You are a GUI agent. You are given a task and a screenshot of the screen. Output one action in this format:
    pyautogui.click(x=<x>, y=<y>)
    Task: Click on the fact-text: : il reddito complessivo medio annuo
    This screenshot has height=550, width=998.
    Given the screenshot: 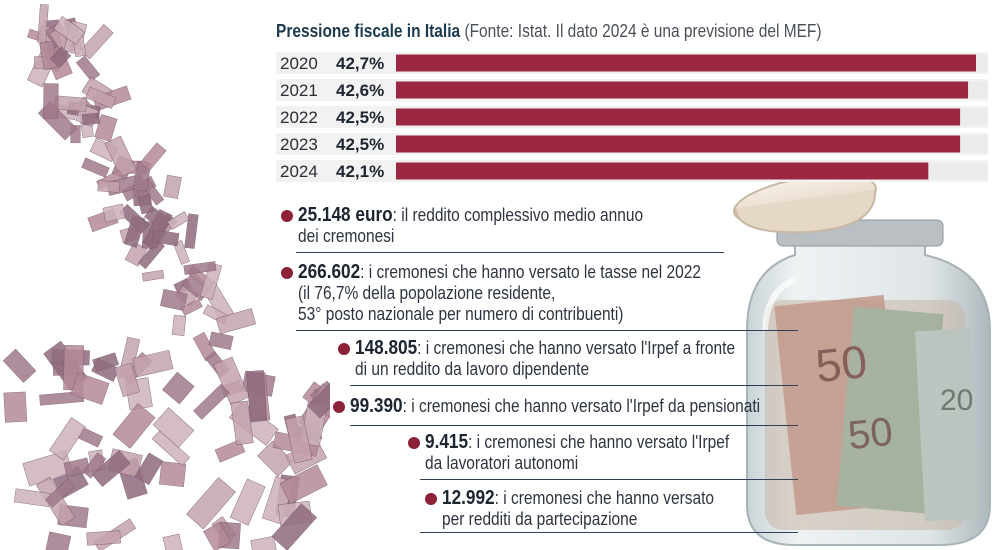 What is the action you would take?
    pyautogui.click(x=518, y=215)
    